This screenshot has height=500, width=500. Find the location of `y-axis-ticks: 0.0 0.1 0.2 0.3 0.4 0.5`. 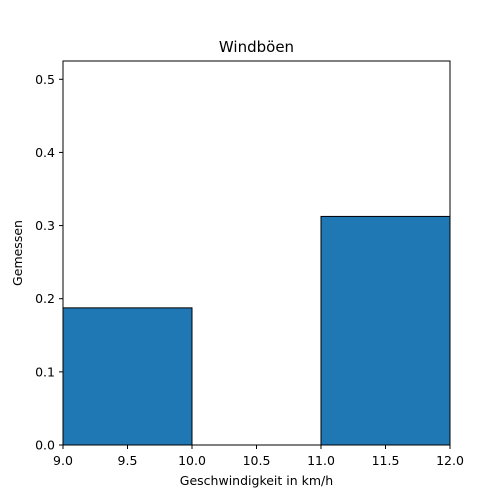

y-axis-ticks: 0.0 0.1 0.2 0.3 0.4 0.5 is located at coordinates (49, 262).